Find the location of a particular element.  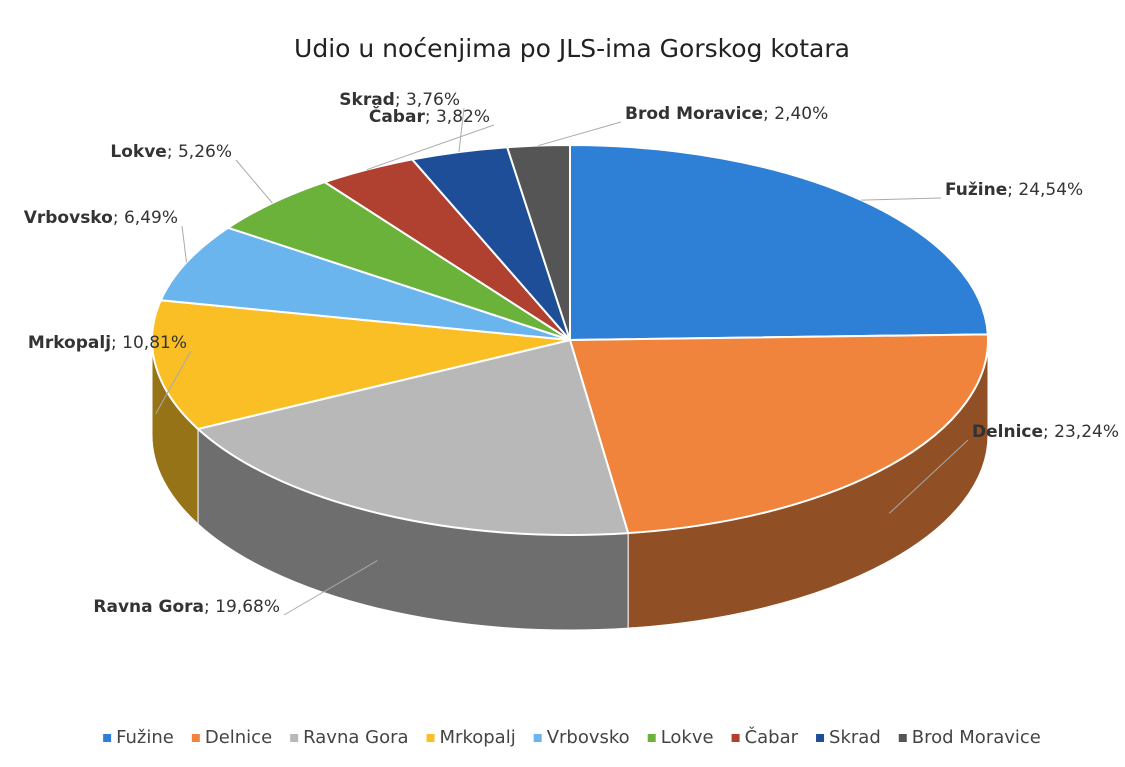

data-label: Vrbovsko; 6,49% is located at coordinates (101, 218).